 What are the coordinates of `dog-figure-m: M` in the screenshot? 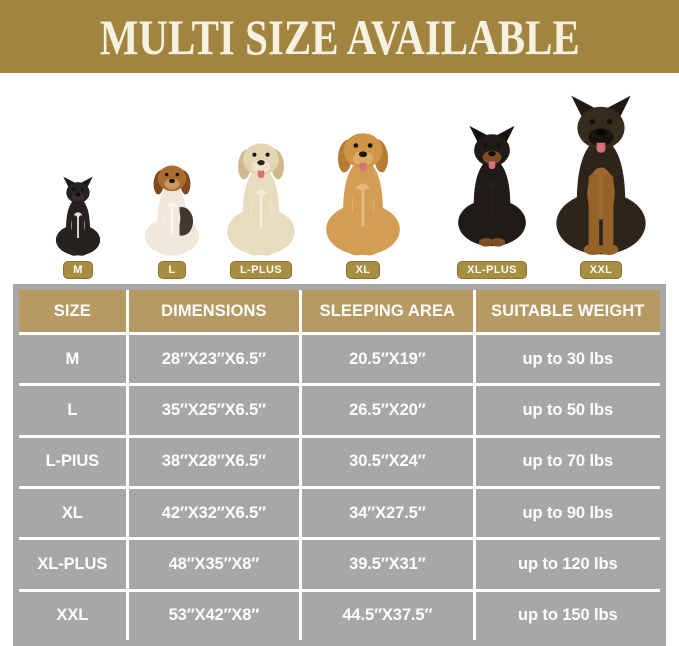 It's located at (78, 227).